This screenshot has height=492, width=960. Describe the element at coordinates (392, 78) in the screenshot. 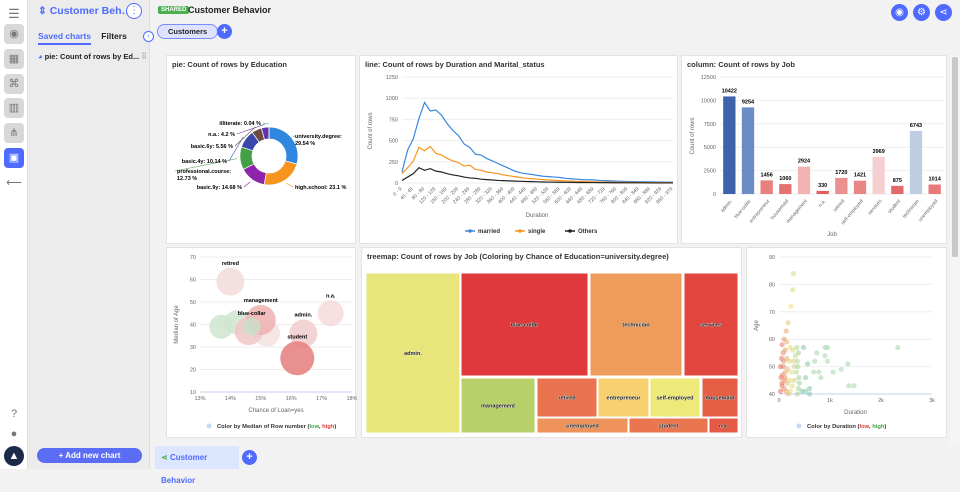

I see `y-tick-label: 1250` at that location.